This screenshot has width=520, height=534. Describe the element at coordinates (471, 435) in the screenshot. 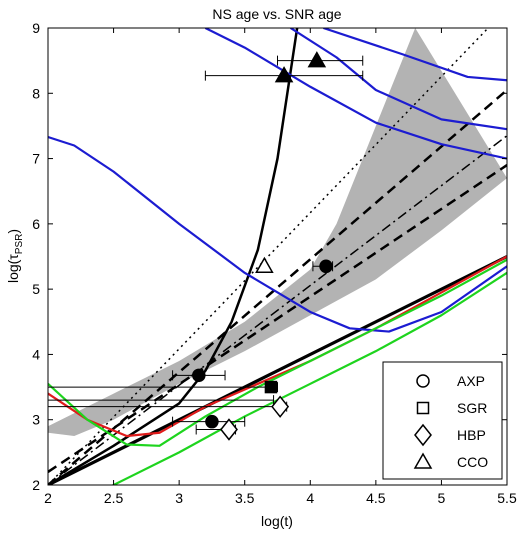

I see `legend-label-hbp: HBP` at that location.